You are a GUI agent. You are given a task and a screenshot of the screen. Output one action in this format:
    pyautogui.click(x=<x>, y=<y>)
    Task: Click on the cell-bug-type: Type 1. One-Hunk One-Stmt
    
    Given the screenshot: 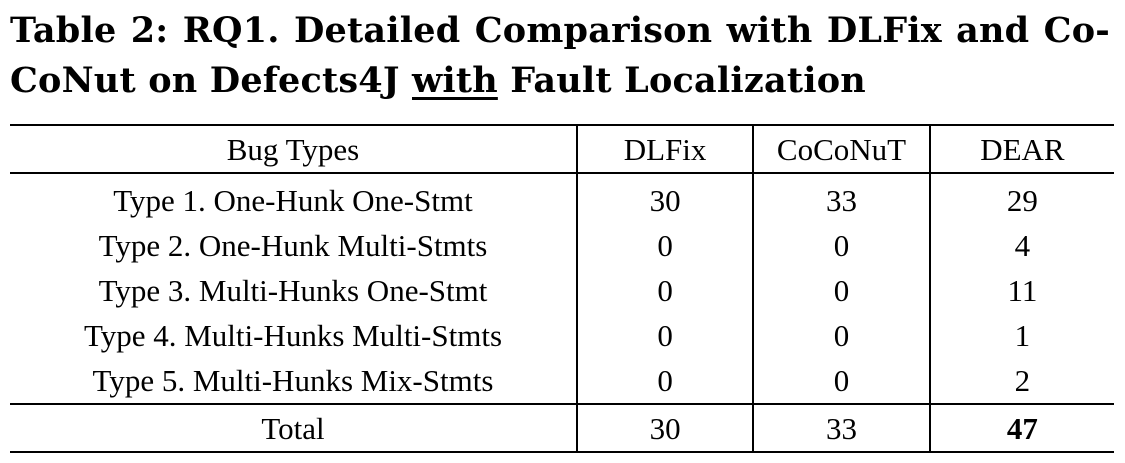 What is the action you would take?
    pyautogui.click(x=294, y=198)
    